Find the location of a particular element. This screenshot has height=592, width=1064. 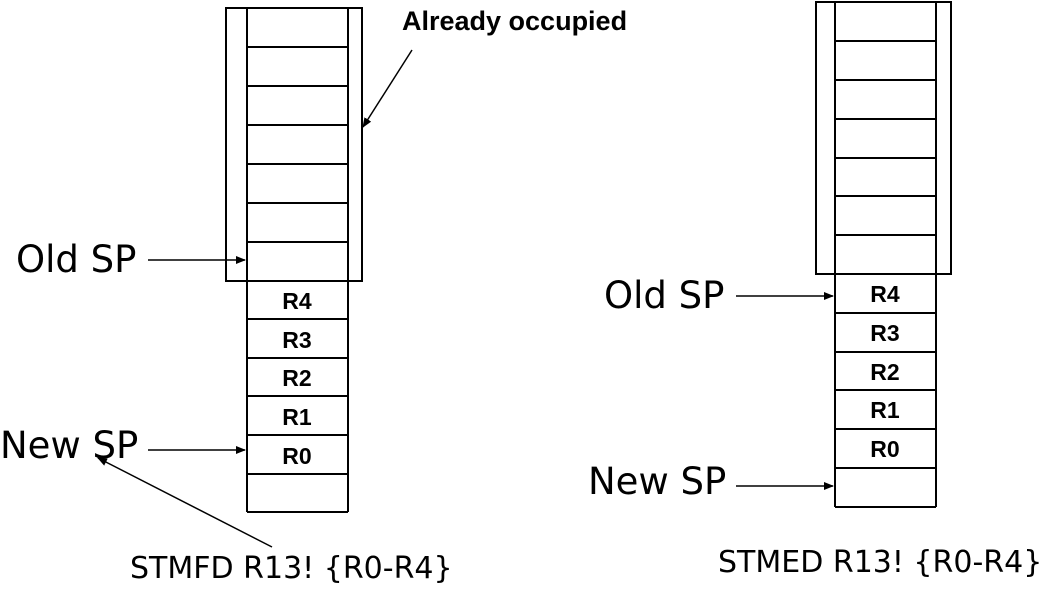

occupied-frame-right is located at coordinates (883, 138).